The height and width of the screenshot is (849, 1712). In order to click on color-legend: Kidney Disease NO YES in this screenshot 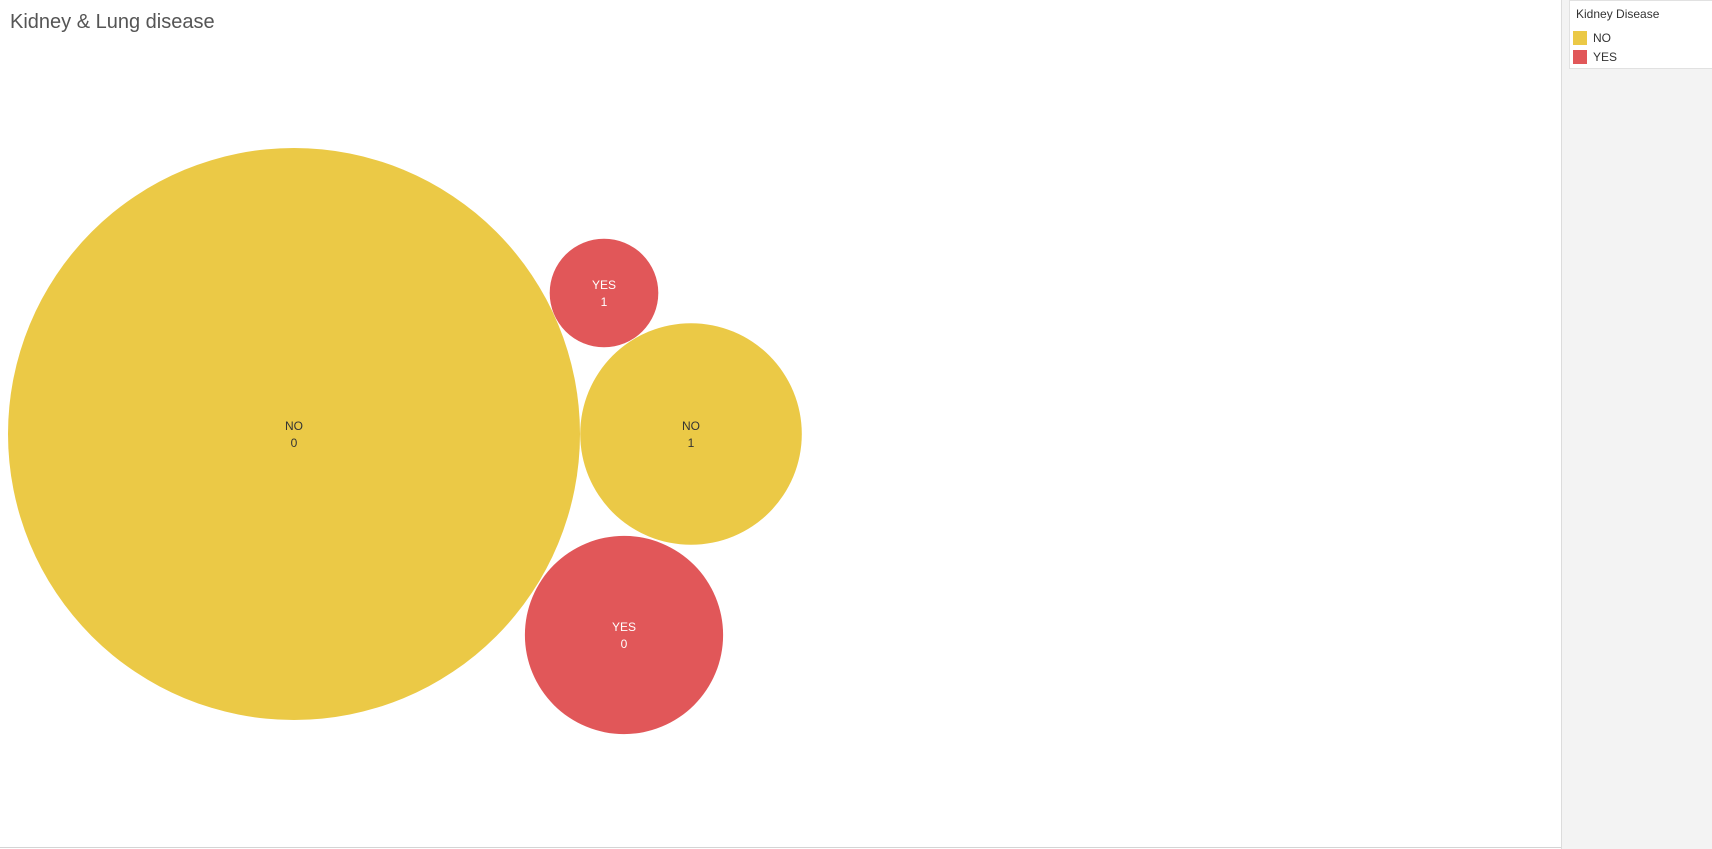, I will do `click(1640, 34)`.